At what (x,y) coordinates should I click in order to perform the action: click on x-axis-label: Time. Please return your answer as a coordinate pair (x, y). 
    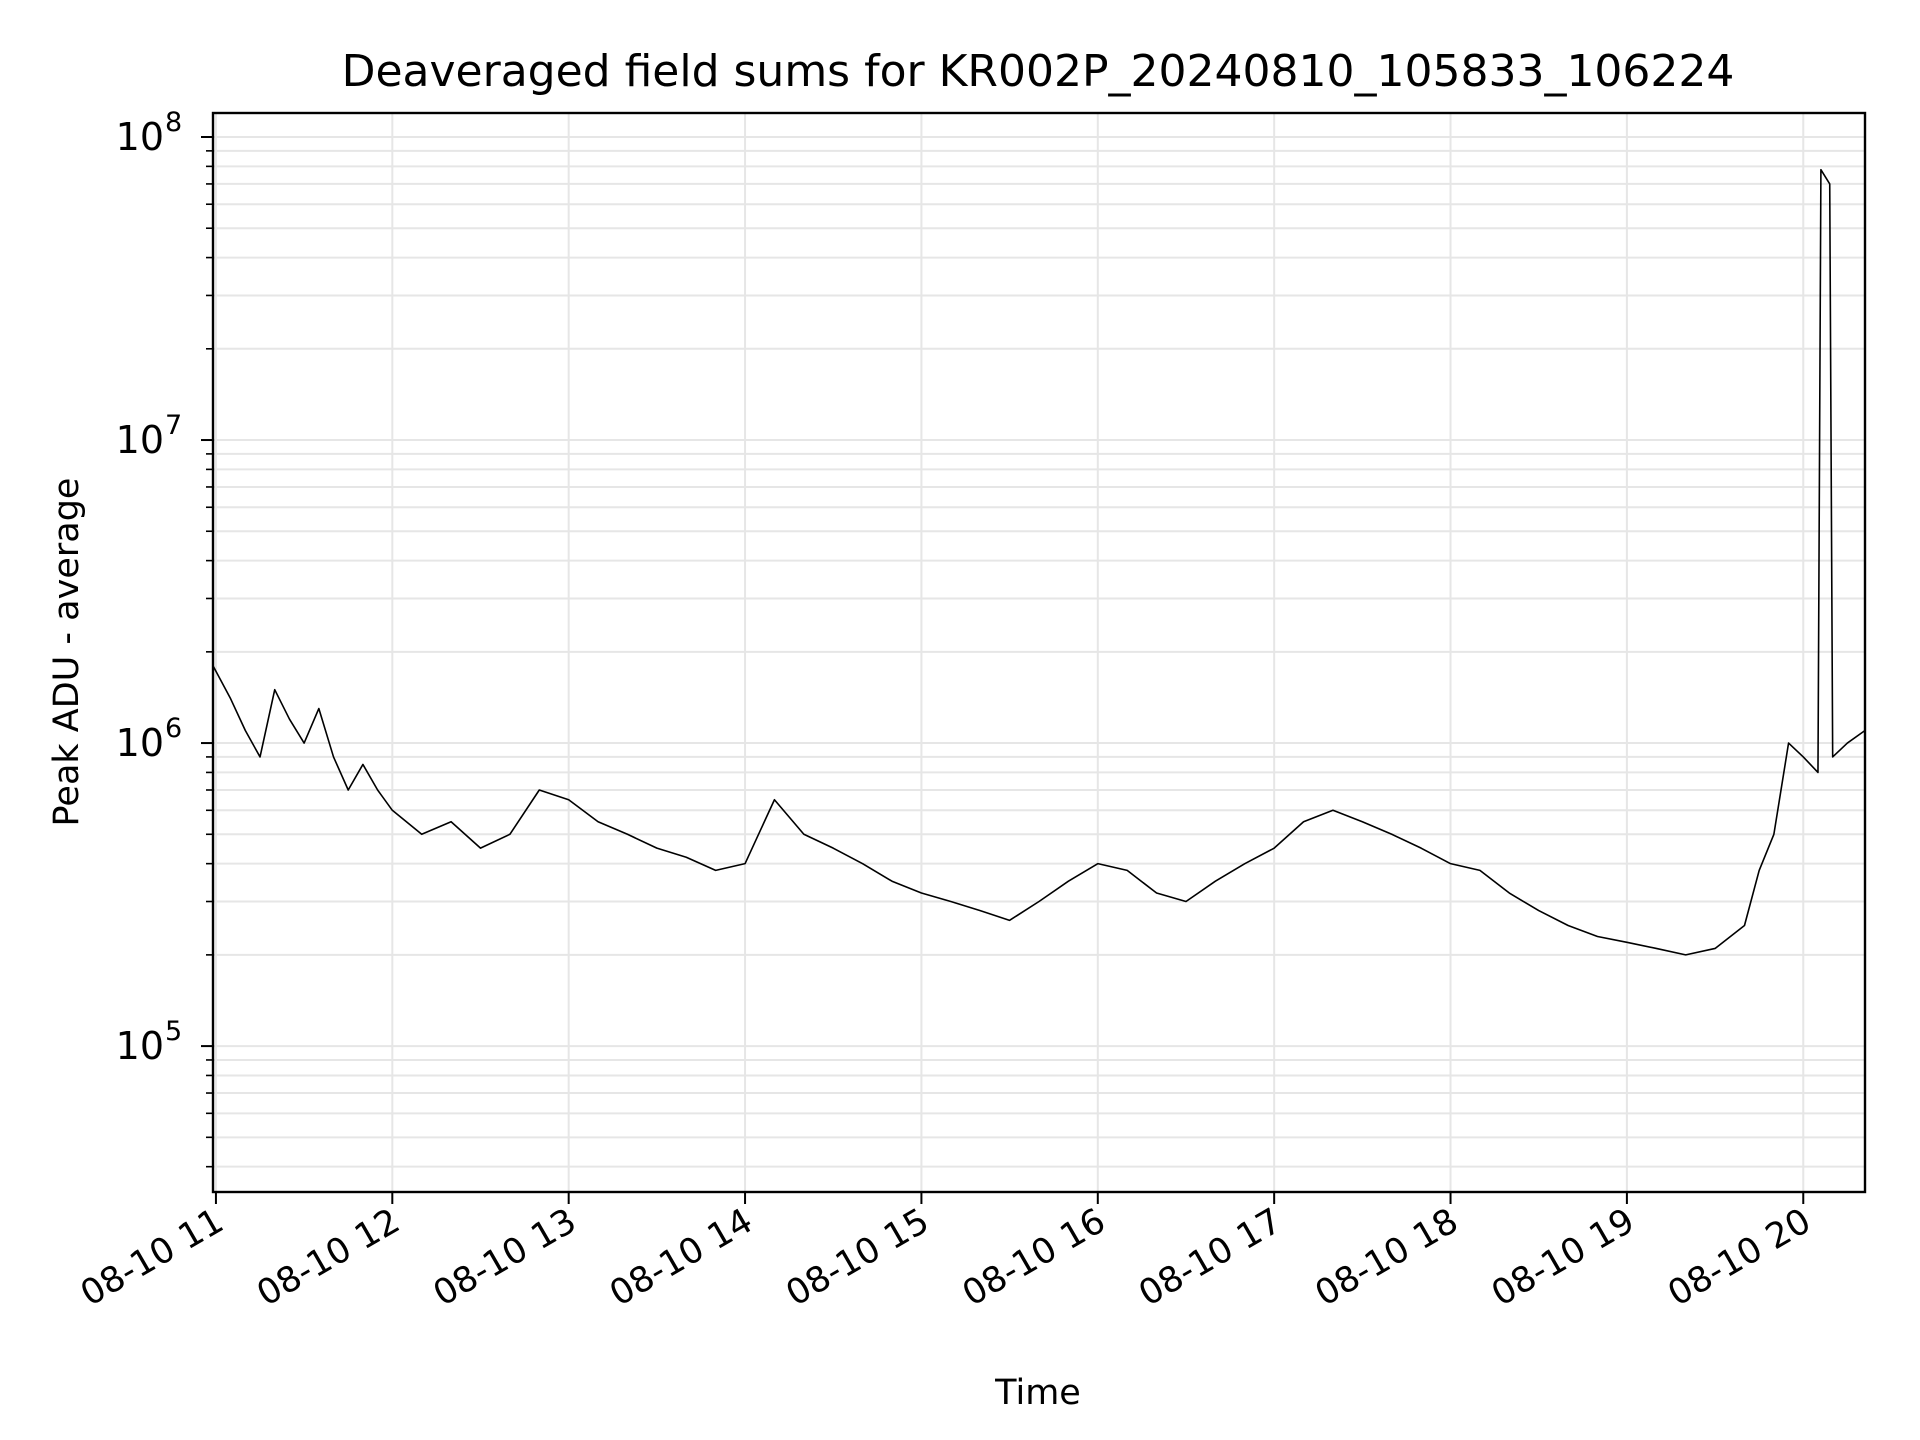
    Looking at the image, I should click on (1037, 1393).